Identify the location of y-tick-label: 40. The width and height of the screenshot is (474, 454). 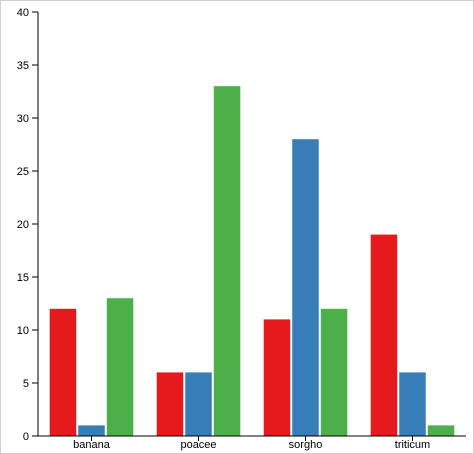
(23, 13).